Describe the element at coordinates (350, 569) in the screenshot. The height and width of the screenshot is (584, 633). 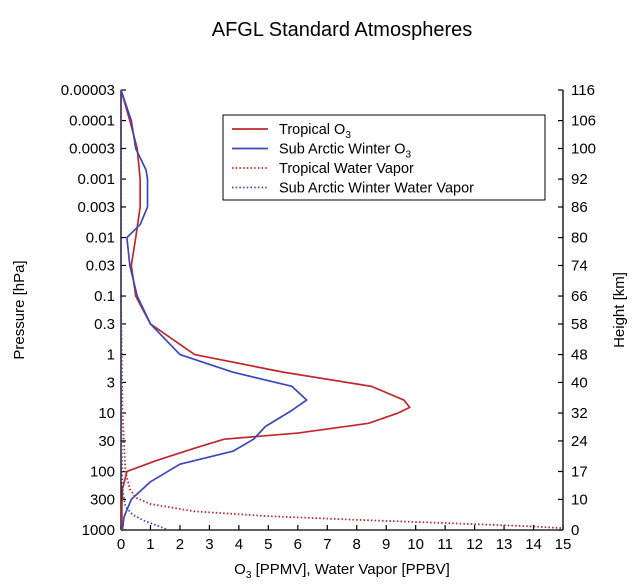
I see `x-axis-label-post: [PPMV], Water Vapor [PPBV]` at that location.